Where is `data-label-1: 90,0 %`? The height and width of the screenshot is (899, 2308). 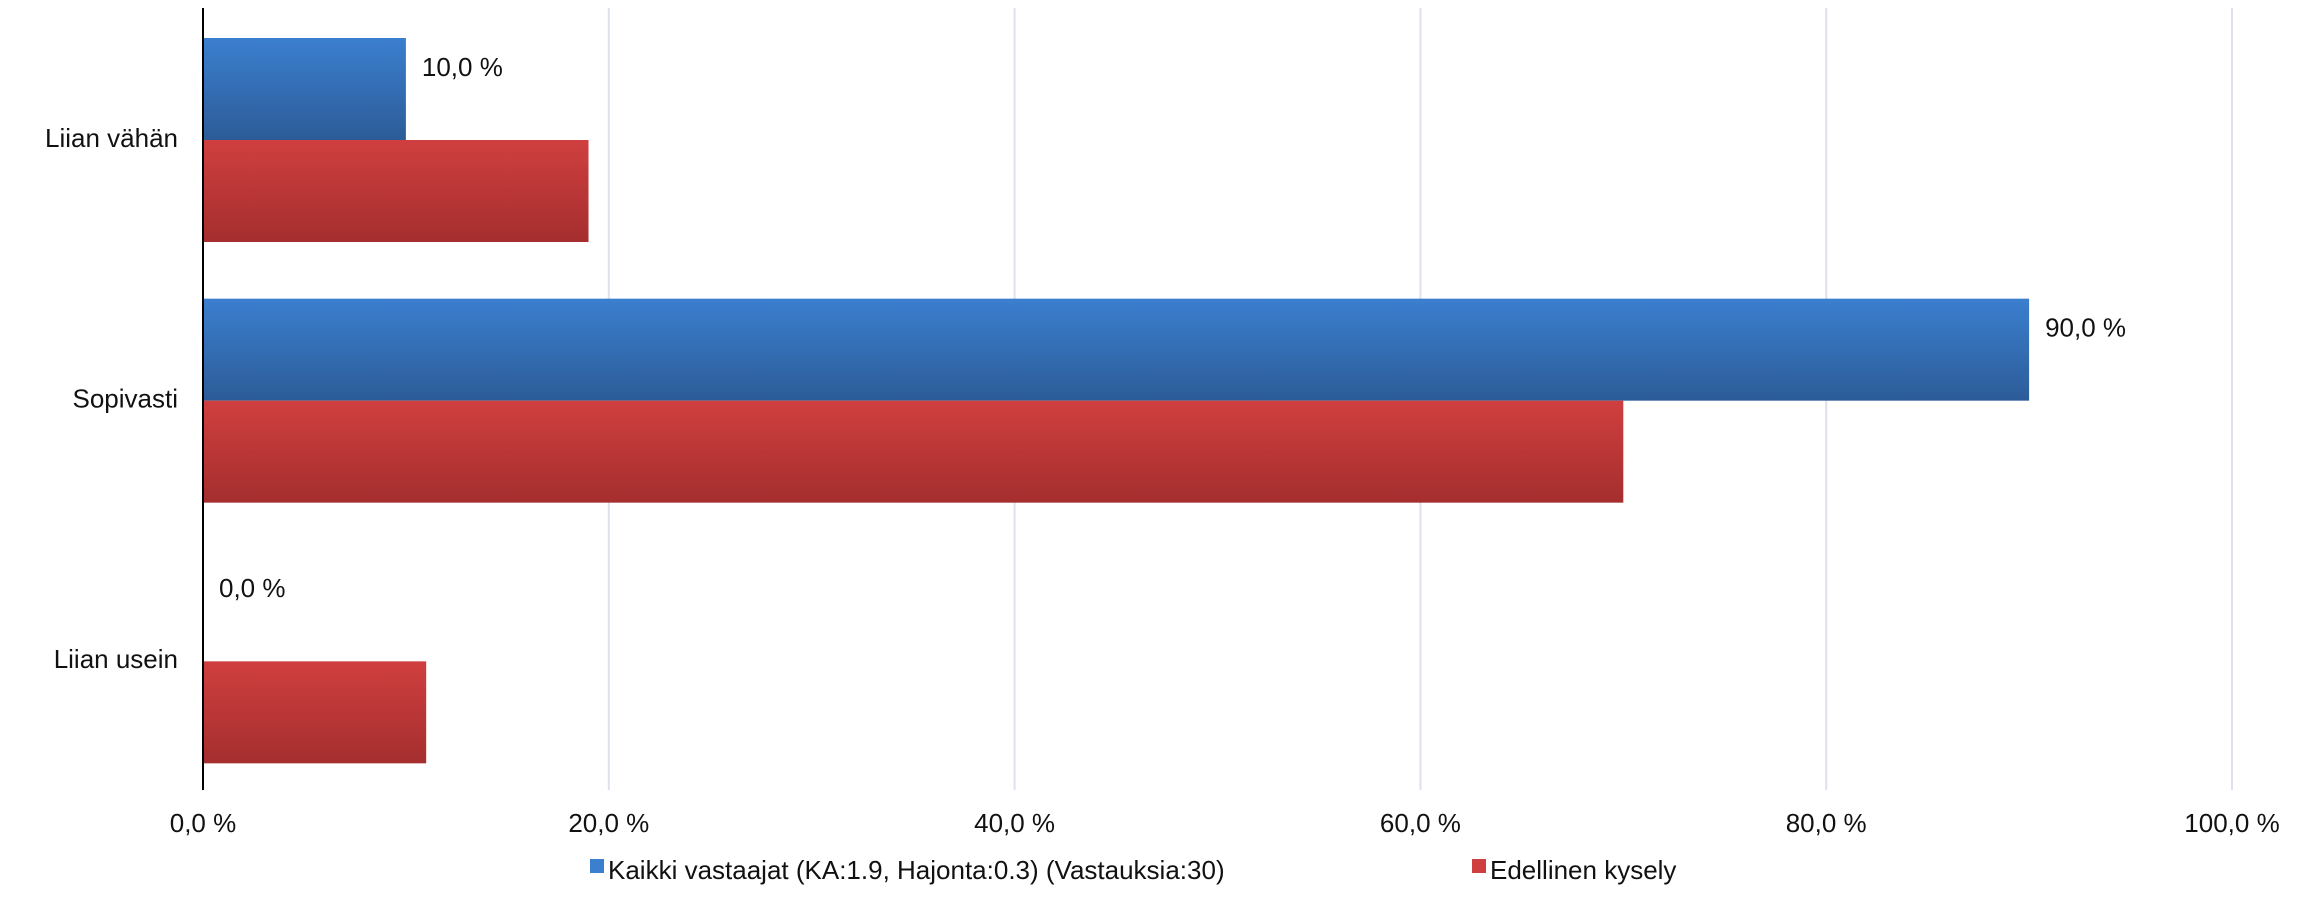 data-label-1: 90,0 % is located at coordinates (2085, 328).